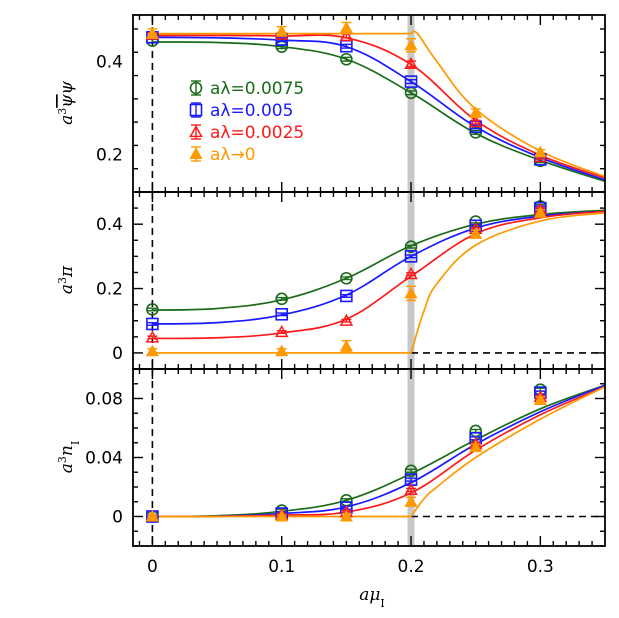  What do you see at coordinates (152, 567) in the screenshot?
I see `xtick-label: 0` at bounding box center [152, 567].